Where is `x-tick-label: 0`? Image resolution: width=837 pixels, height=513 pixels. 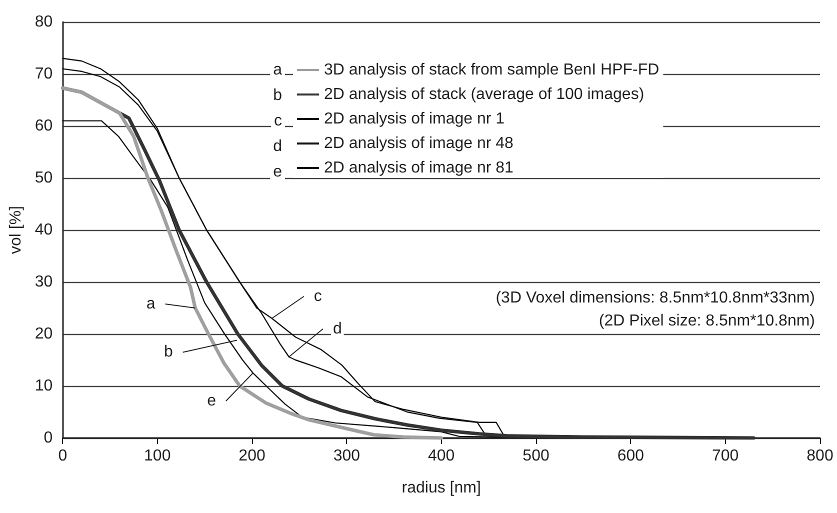
x-tick-label: 0 is located at coordinates (63, 456).